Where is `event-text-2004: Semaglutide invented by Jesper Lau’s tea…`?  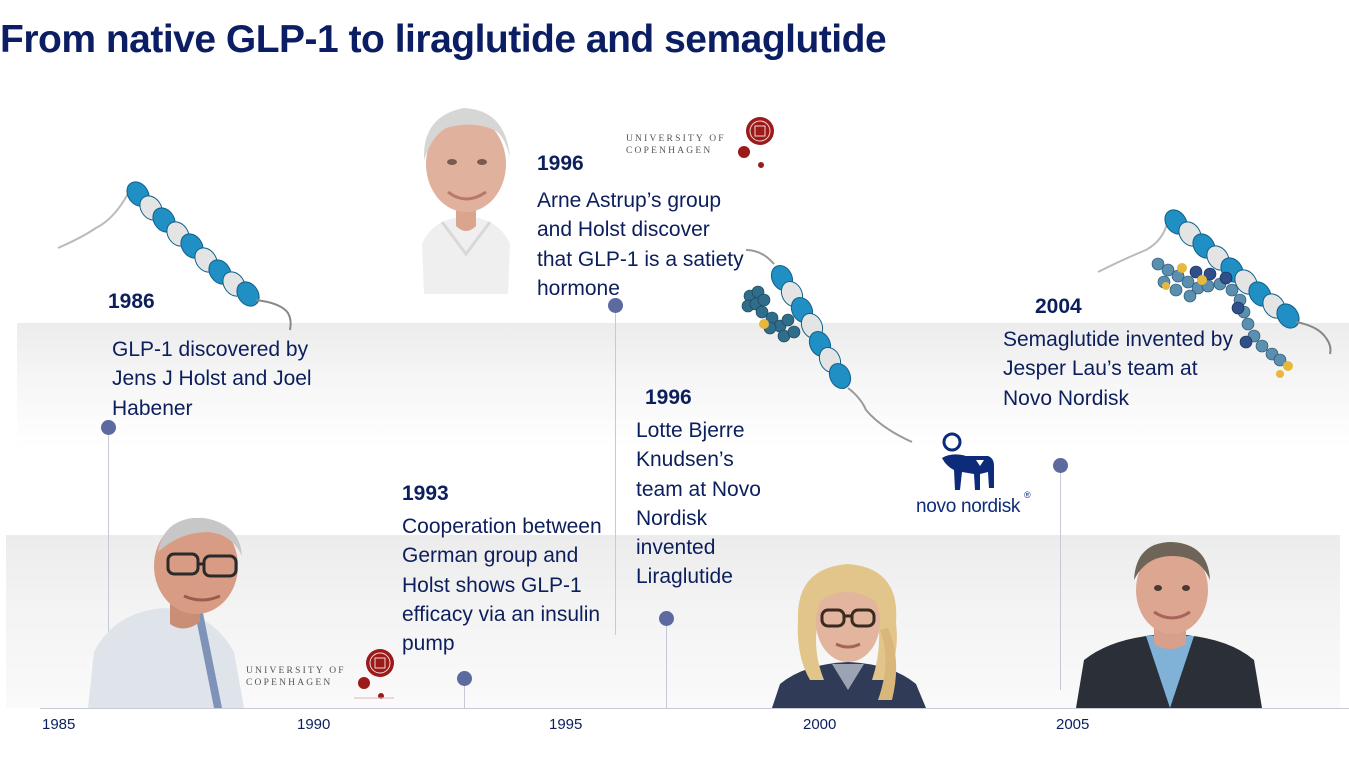 event-text-2004: Semaglutide invented by Jesper Lau’s tea… is located at coordinates (1118, 369).